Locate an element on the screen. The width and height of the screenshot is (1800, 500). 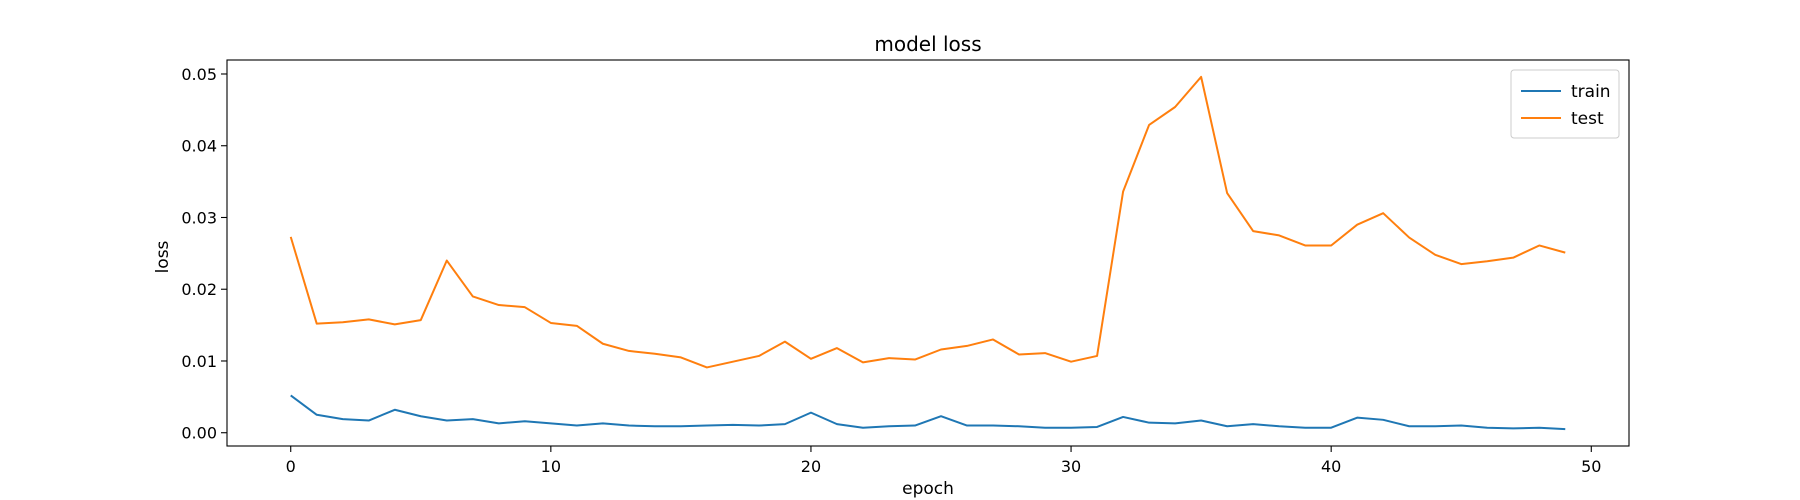
series-line-train is located at coordinates (928, 412).